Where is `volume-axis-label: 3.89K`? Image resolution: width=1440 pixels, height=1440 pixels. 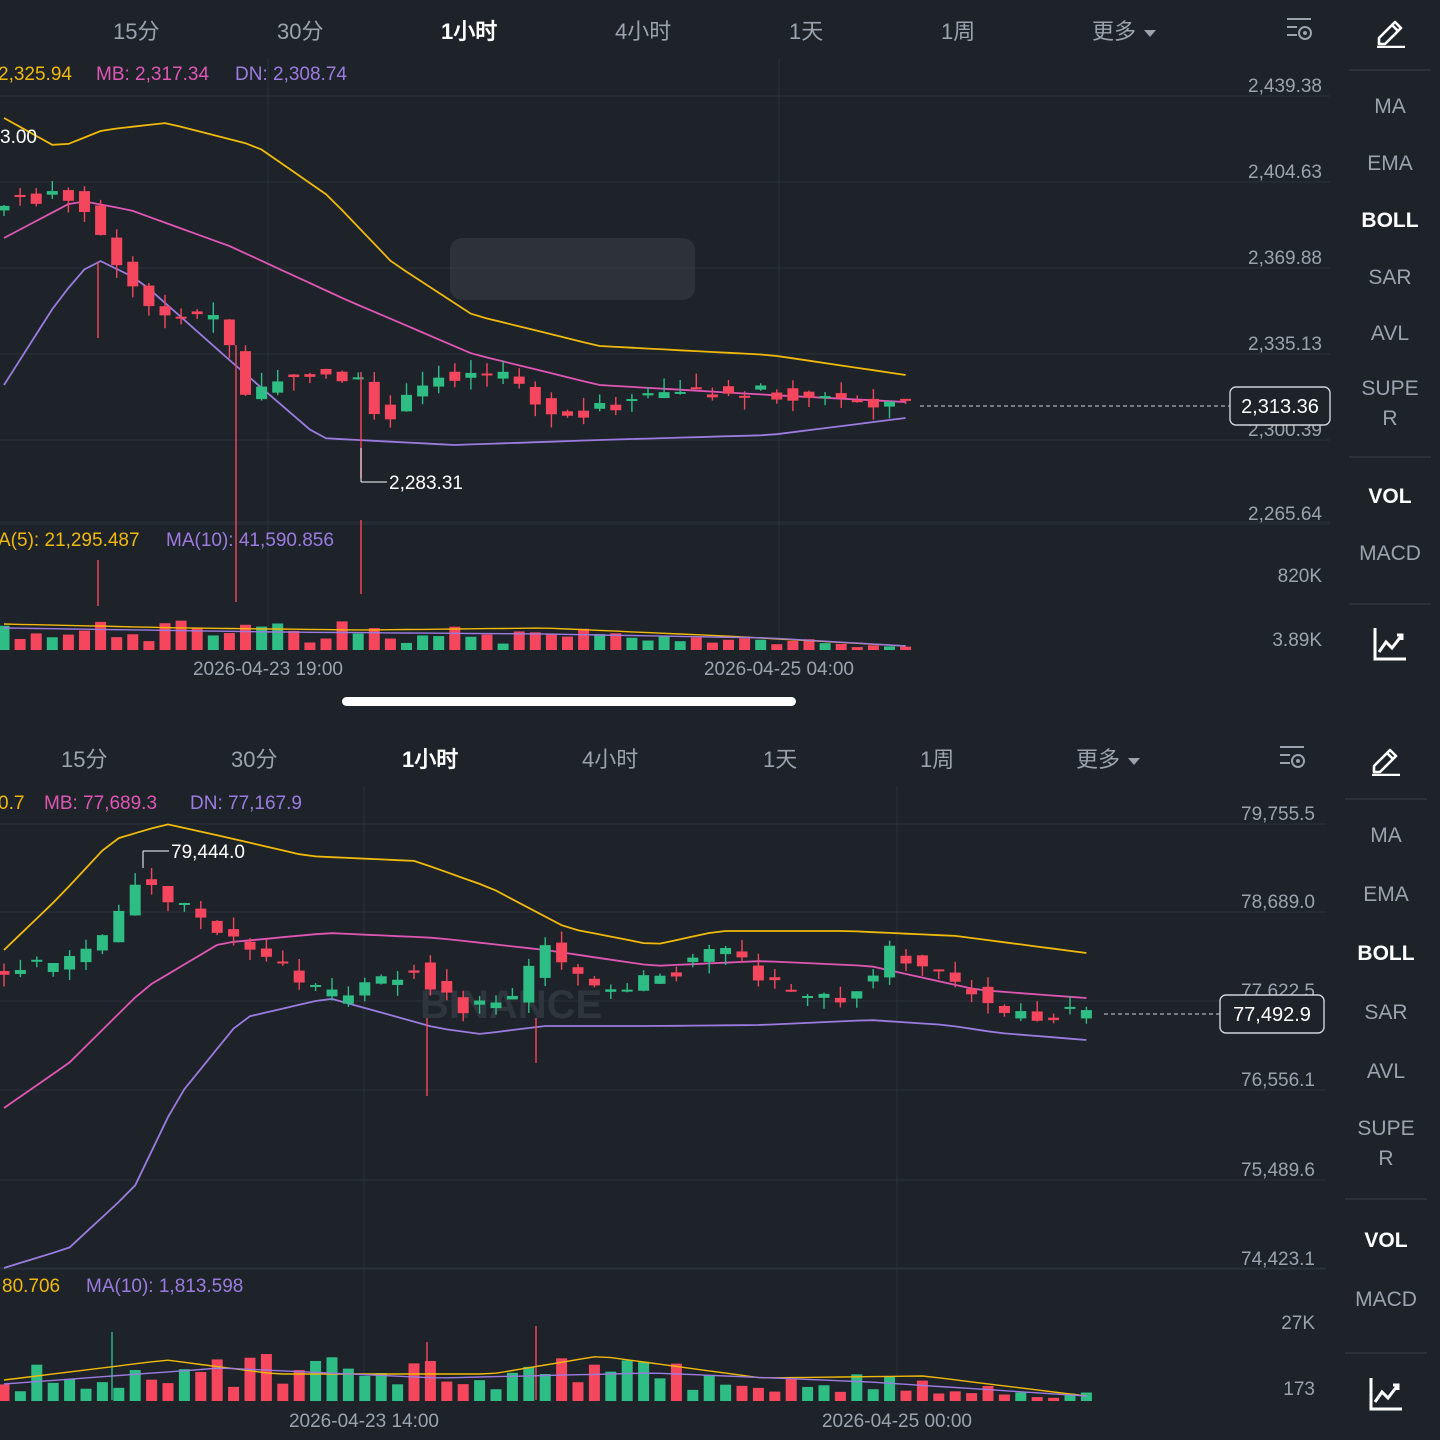 volume-axis-label: 3.89K is located at coordinates (1297, 640).